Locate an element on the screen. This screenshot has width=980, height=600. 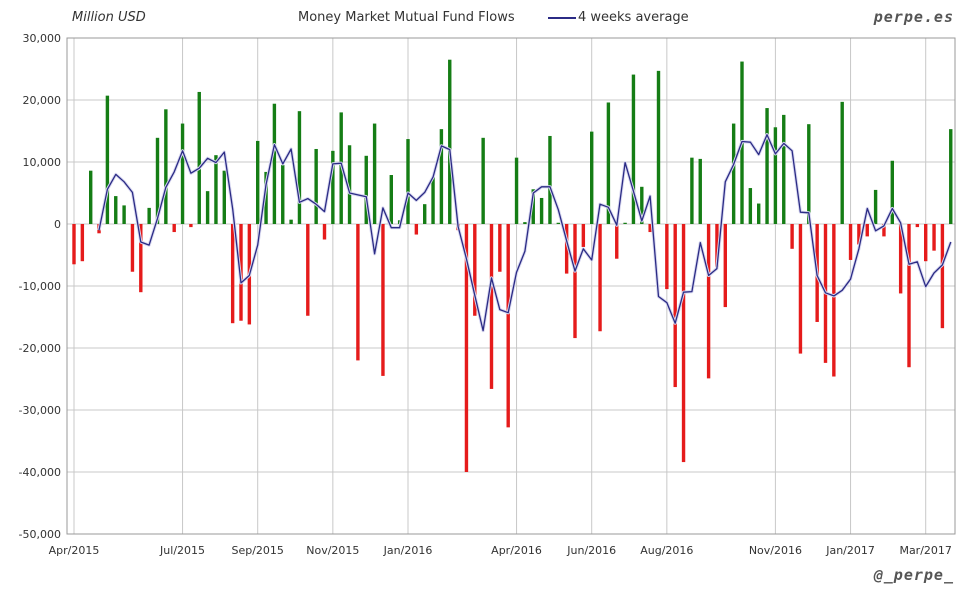
x-tick-label: Sep/2015 is located at coordinates (257, 550).